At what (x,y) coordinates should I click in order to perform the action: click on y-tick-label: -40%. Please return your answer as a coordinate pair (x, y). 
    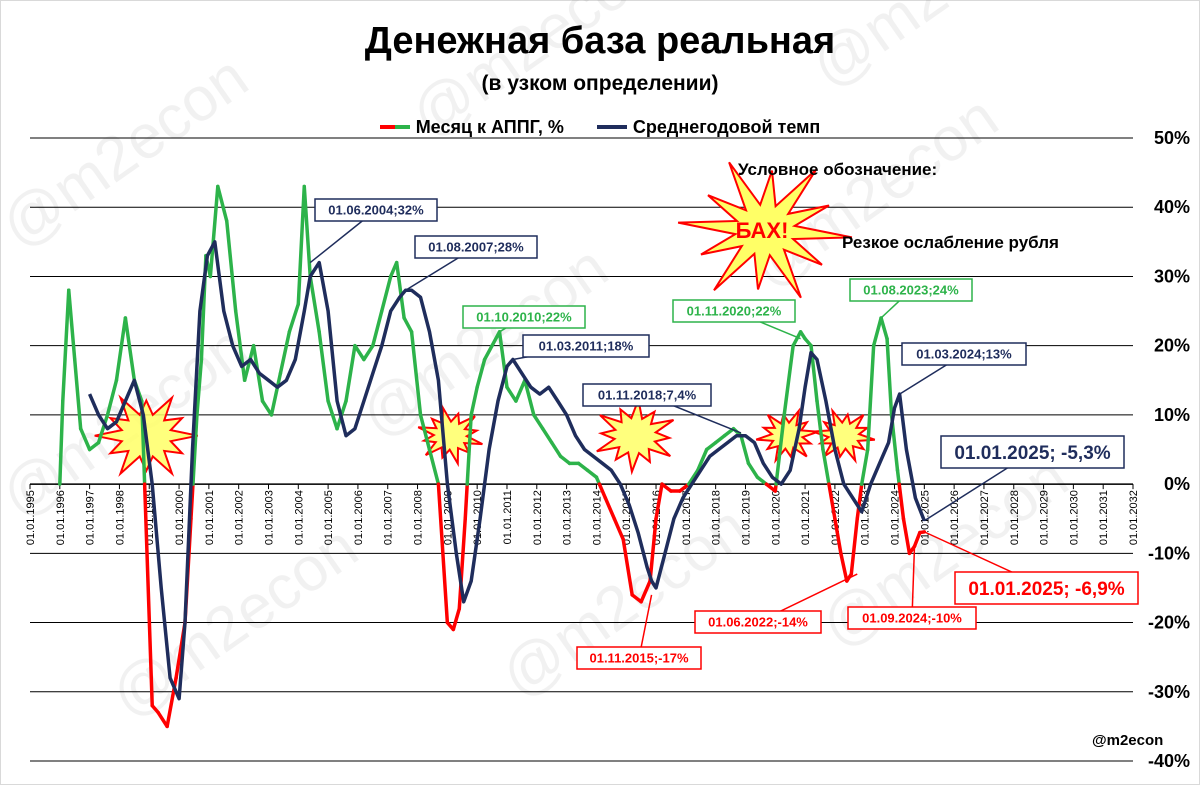
    Looking at the image, I should click on (1169, 761).